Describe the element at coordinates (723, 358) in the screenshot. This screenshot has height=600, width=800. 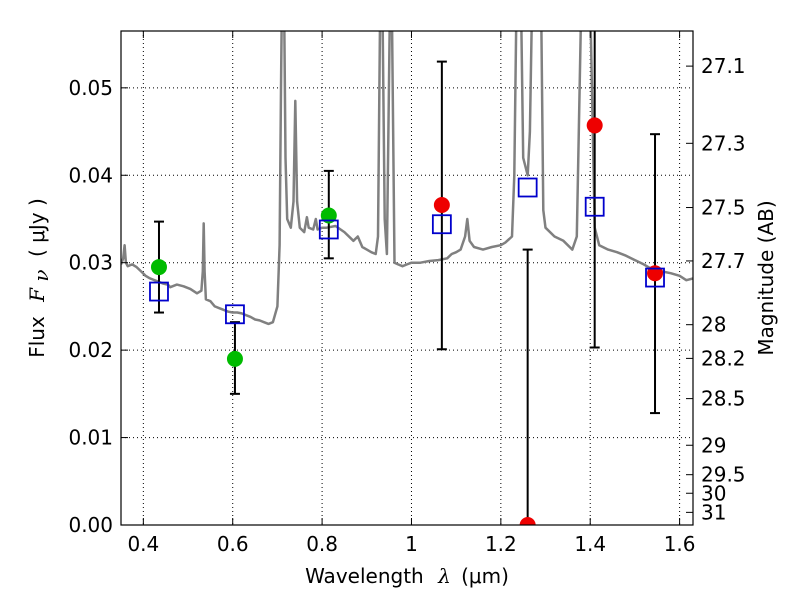
I see `y2-tick-label: 28.2` at that location.